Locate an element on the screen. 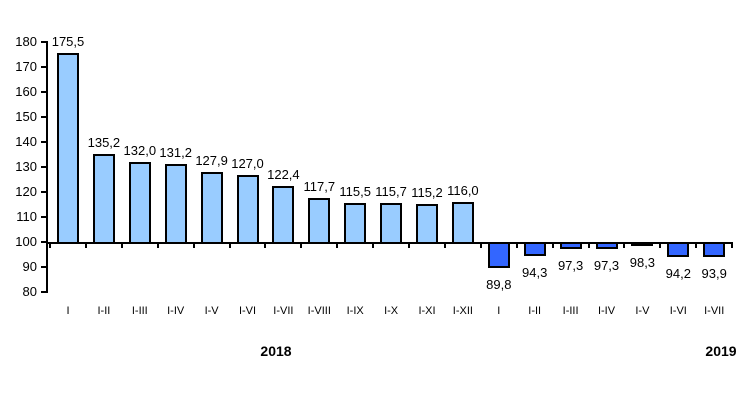  value-label-2018-I-XI: 115,2 is located at coordinates (427, 192).